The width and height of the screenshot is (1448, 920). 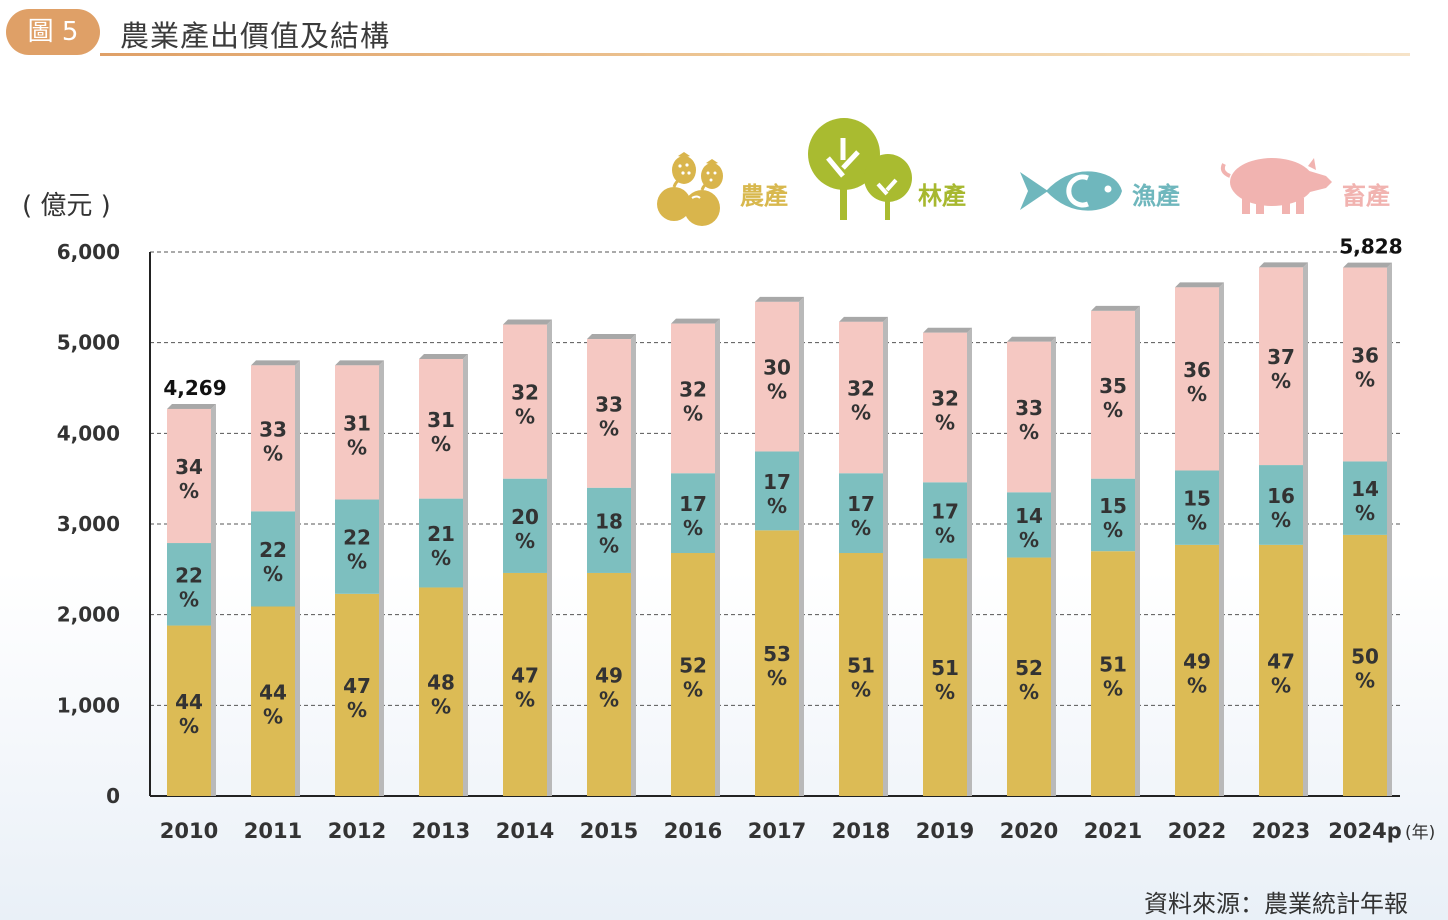 What do you see at coordinates (113, 796) in the screenshot?
I see `y-tick-label: 0` at bounding box center [113, 796].